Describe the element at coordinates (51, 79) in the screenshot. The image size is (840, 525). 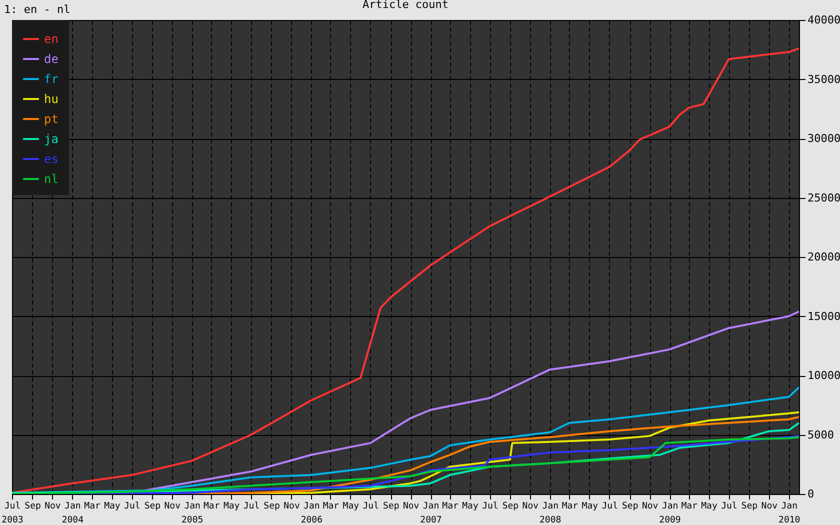
I see `legend-label: fr` at that location.